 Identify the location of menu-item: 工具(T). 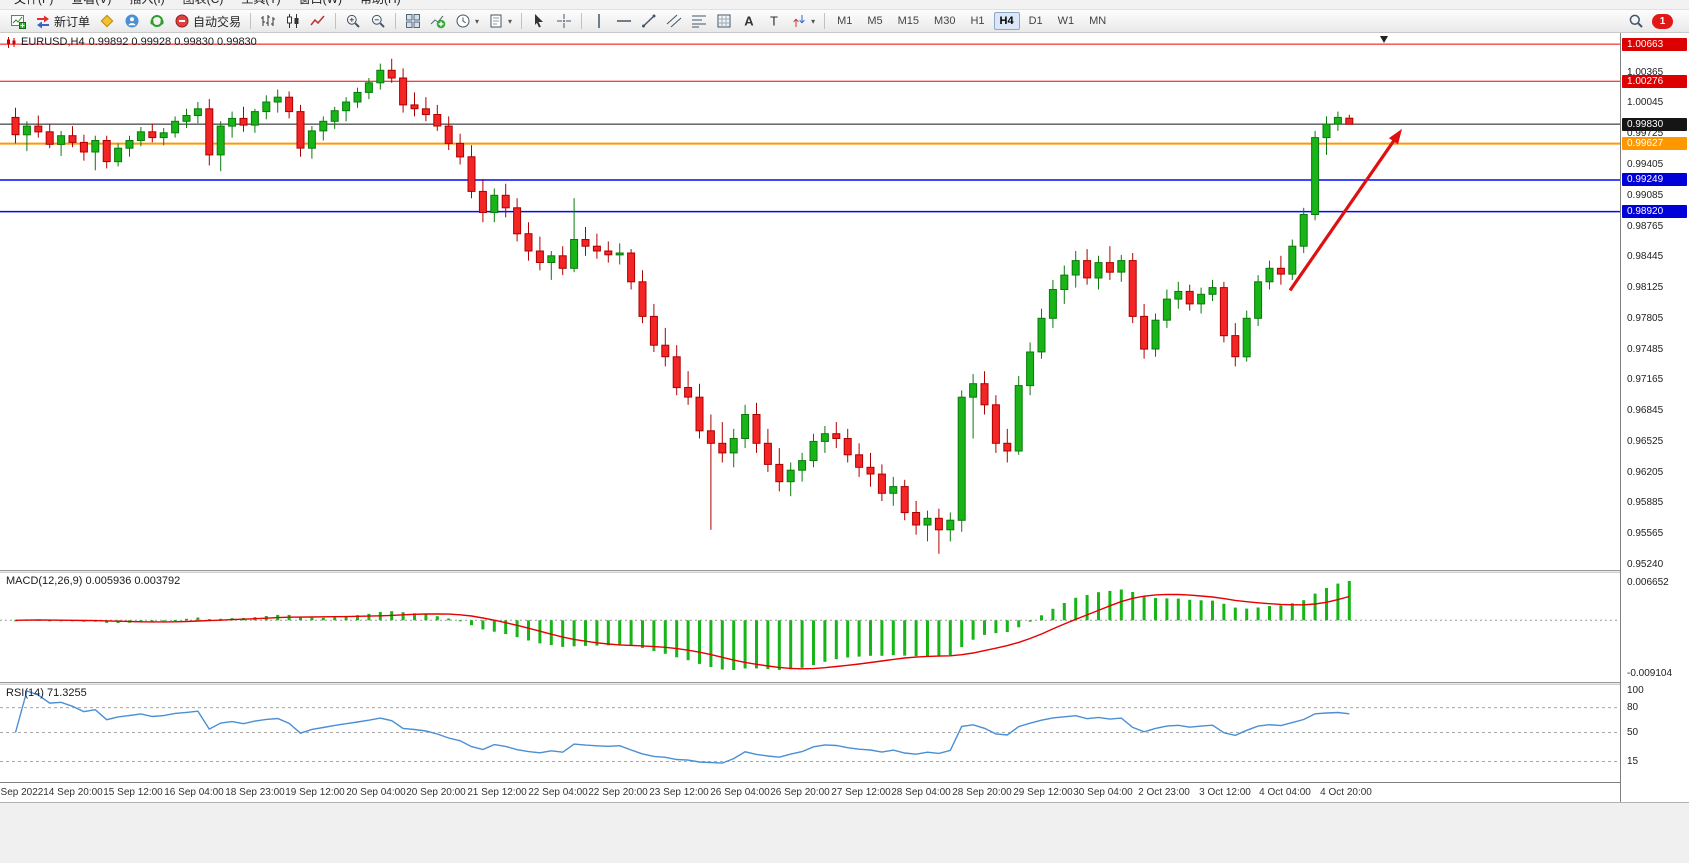
(260, 4).